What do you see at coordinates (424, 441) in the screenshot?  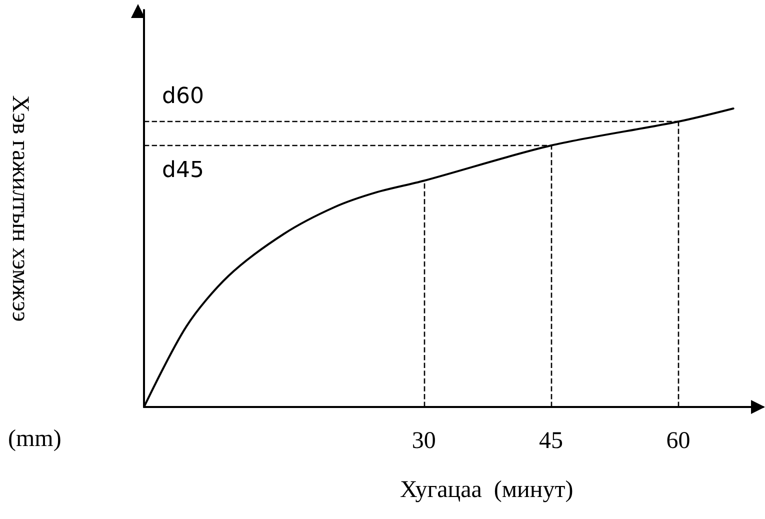 I see `x-tick-label: 30` at bounding box center [424, 441].